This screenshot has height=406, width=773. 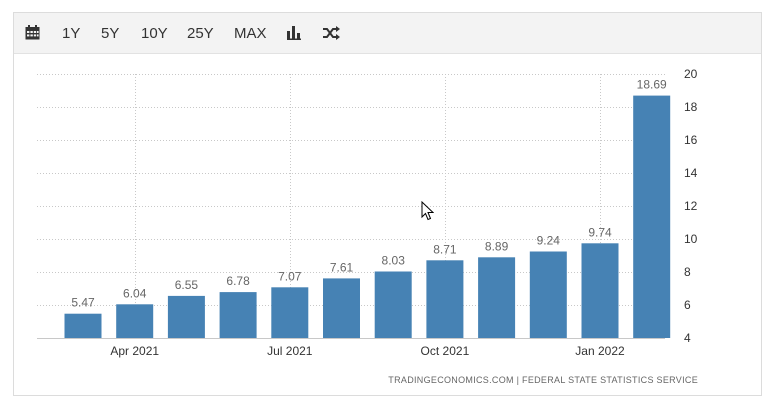 What do you see at coordinates (428, 213) in the screenshot?
I see `mouse-cursor-icon` at bounding box center [428, 213].